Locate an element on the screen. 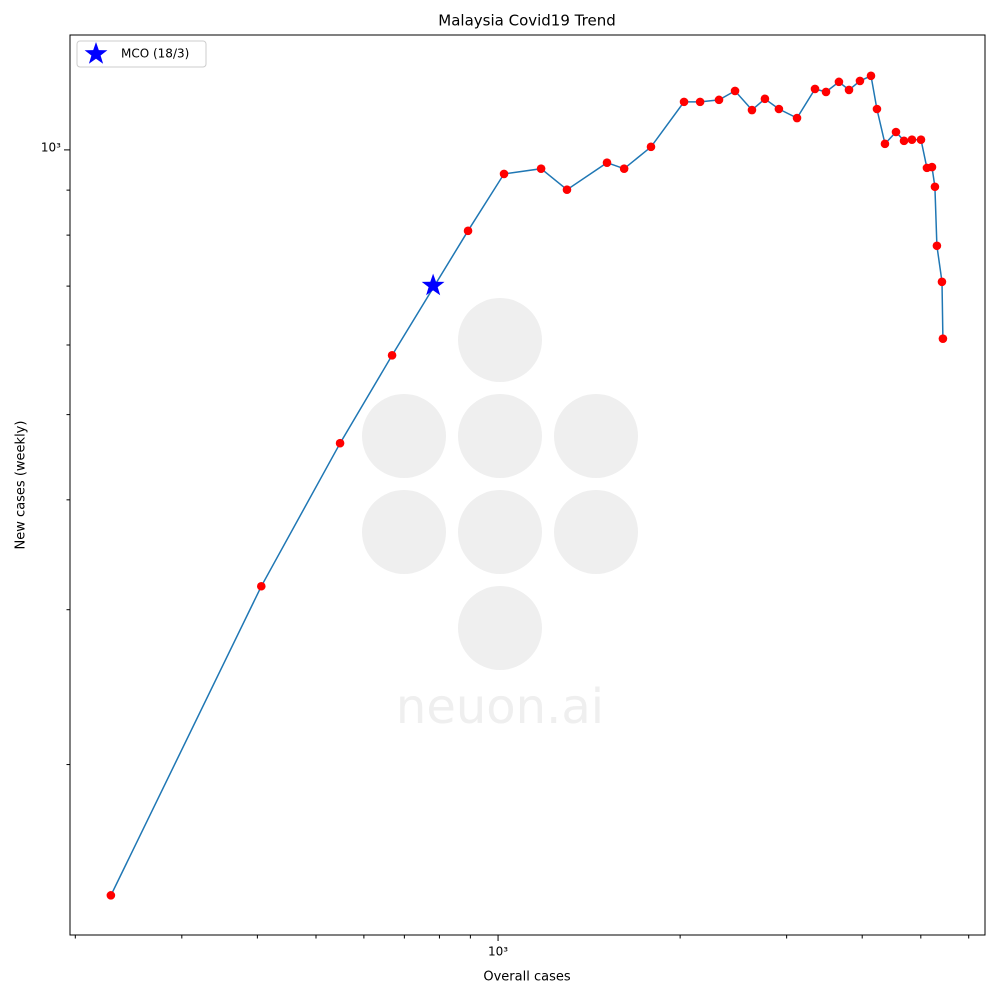 This screenshot has width=1000, height=1004. watermark-logo is located at coordinates (500, 484).